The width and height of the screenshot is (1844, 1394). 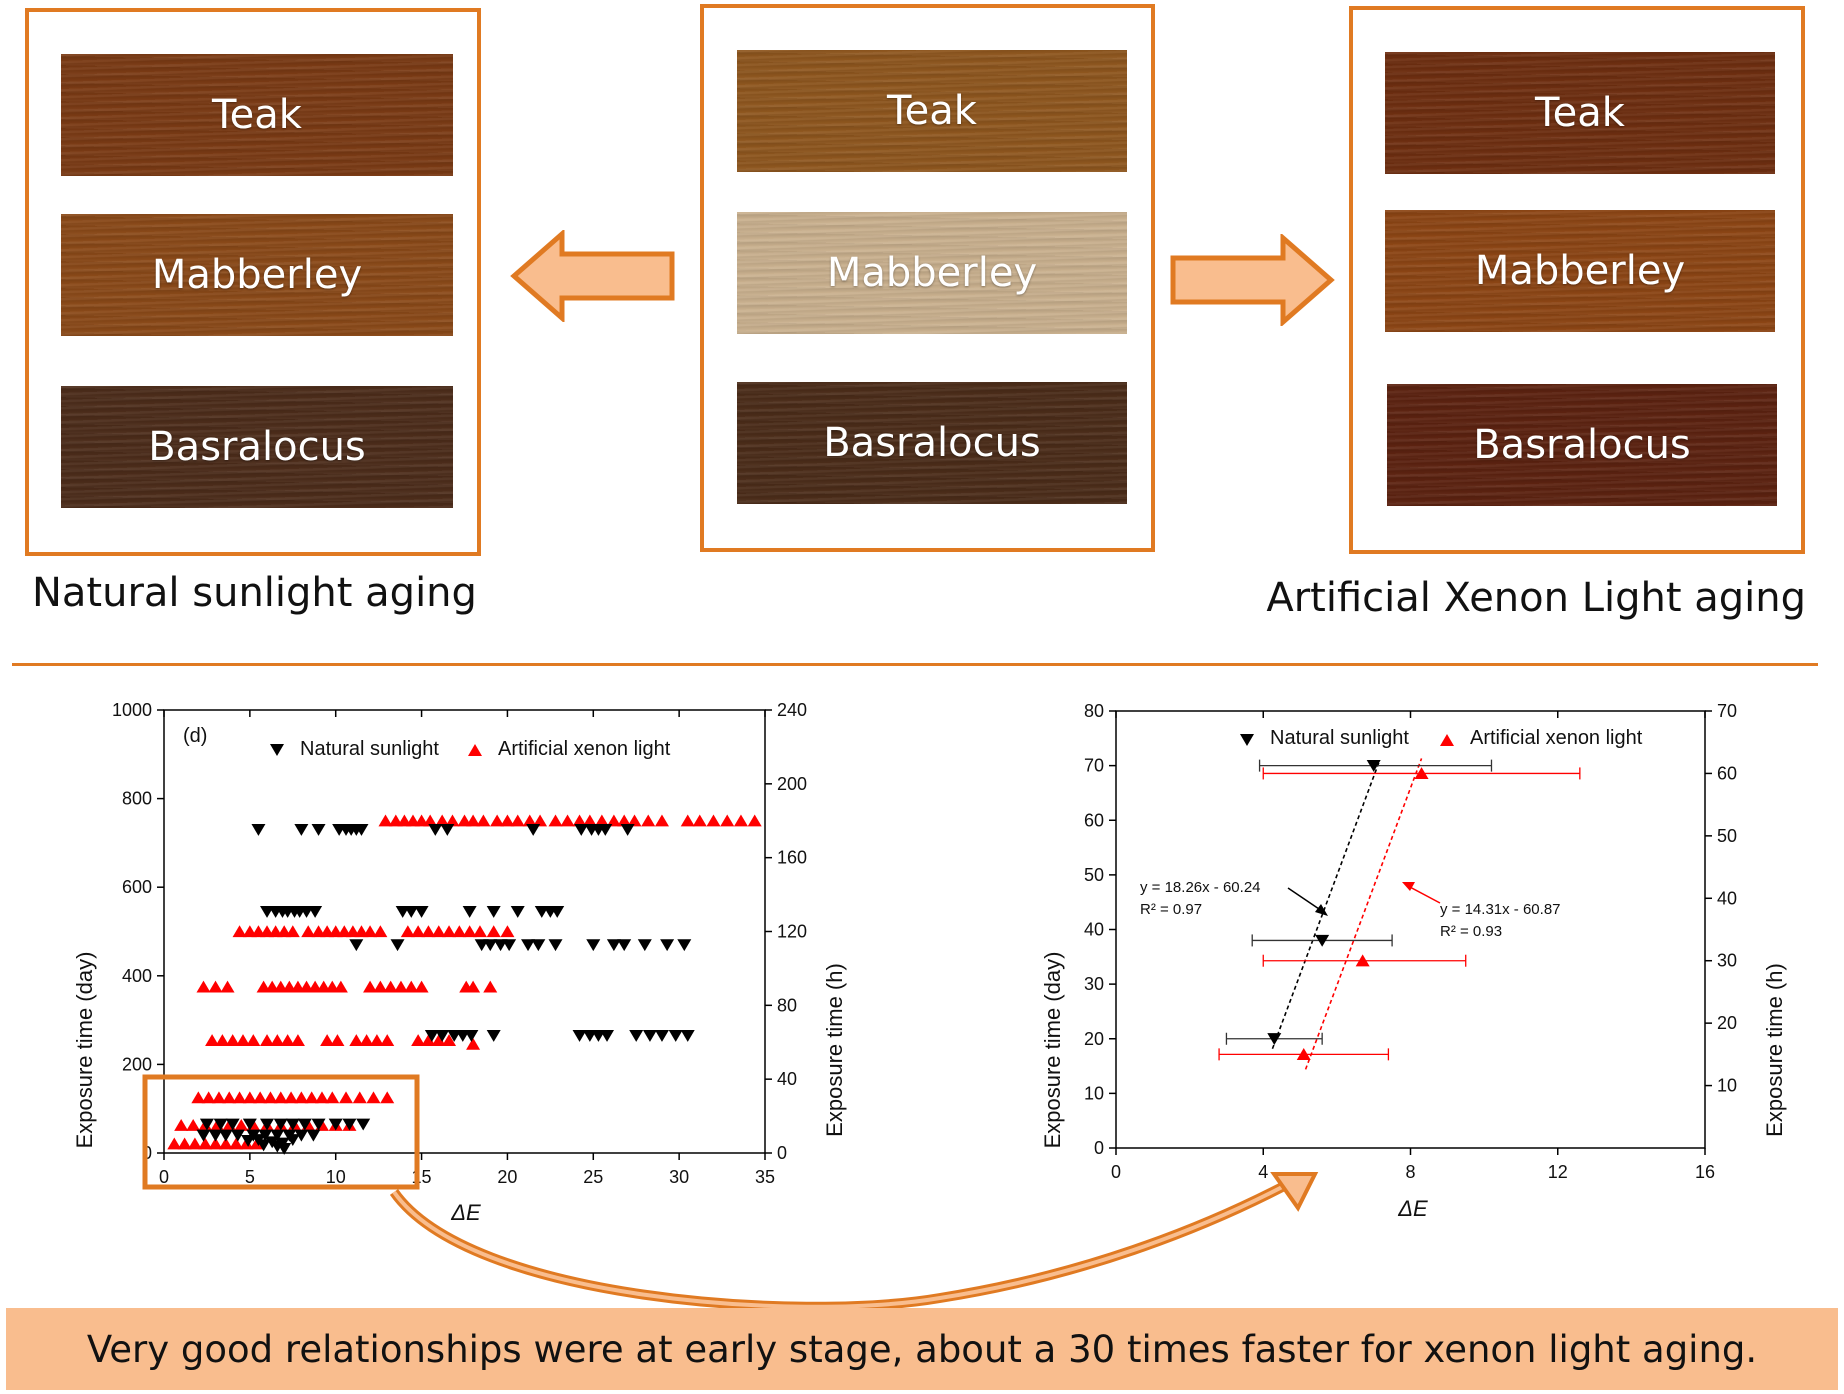 What do you see at coordinates (137, 1064) in the screenshot?
I see `y-tick-label: 200` at bounding box center [137, 1064].